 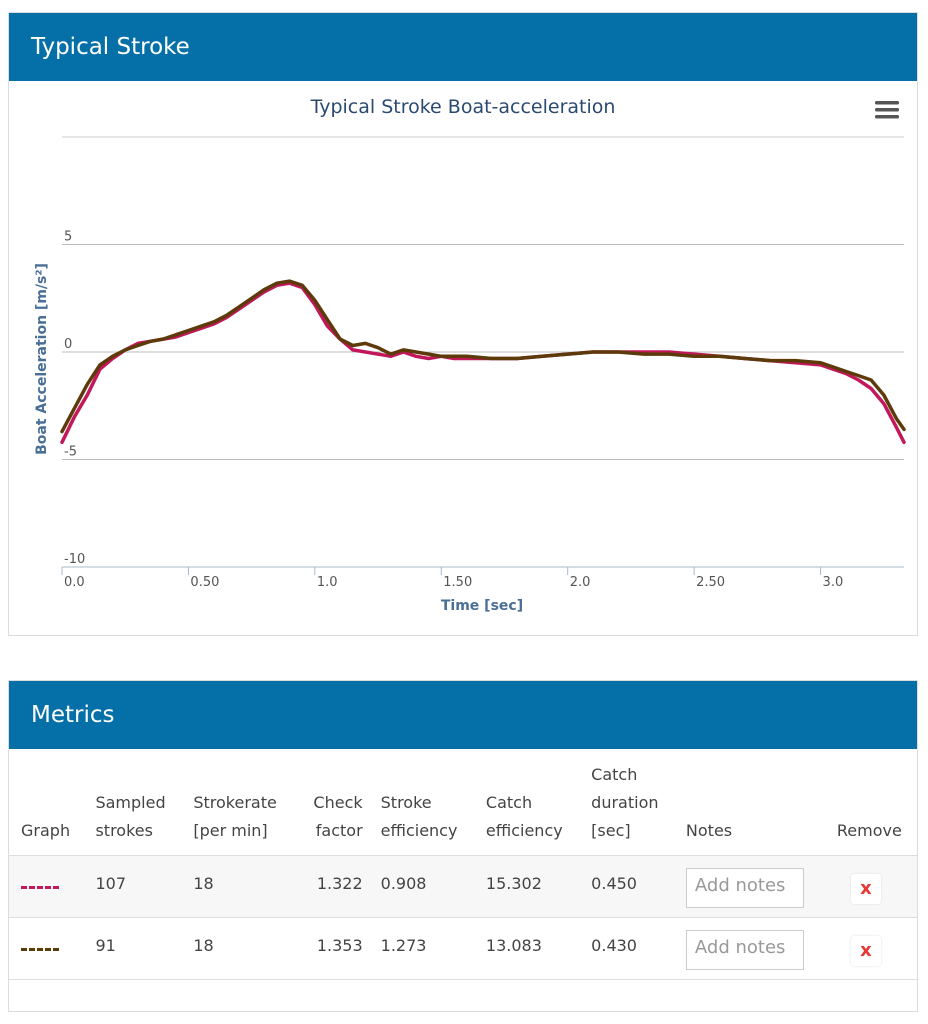 What do you see at coordinates (580, 582) in the screenshot?
I see `x-tick-label: 2.0` at bounding box center [580, 582].